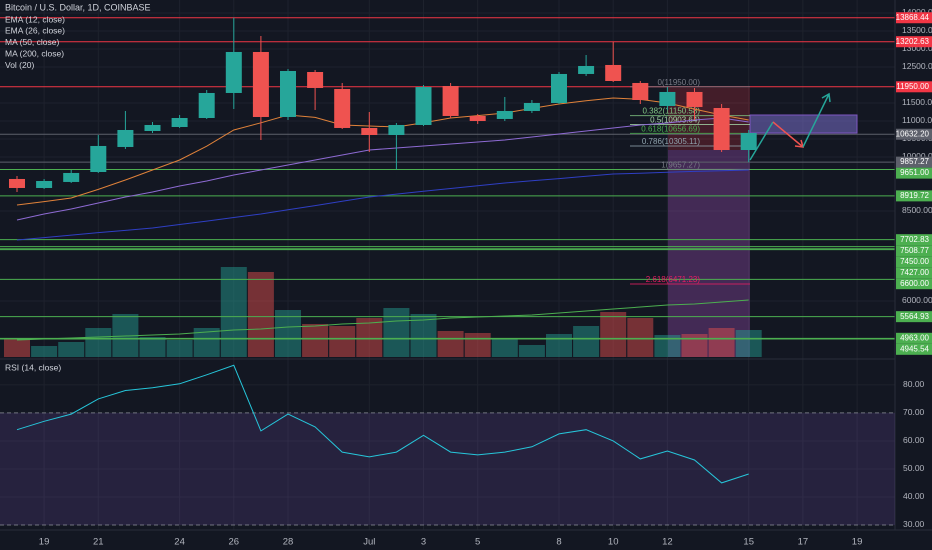  Describe the element at coordinates (790, 126) in the screenshot. I see `arrows` at that location.